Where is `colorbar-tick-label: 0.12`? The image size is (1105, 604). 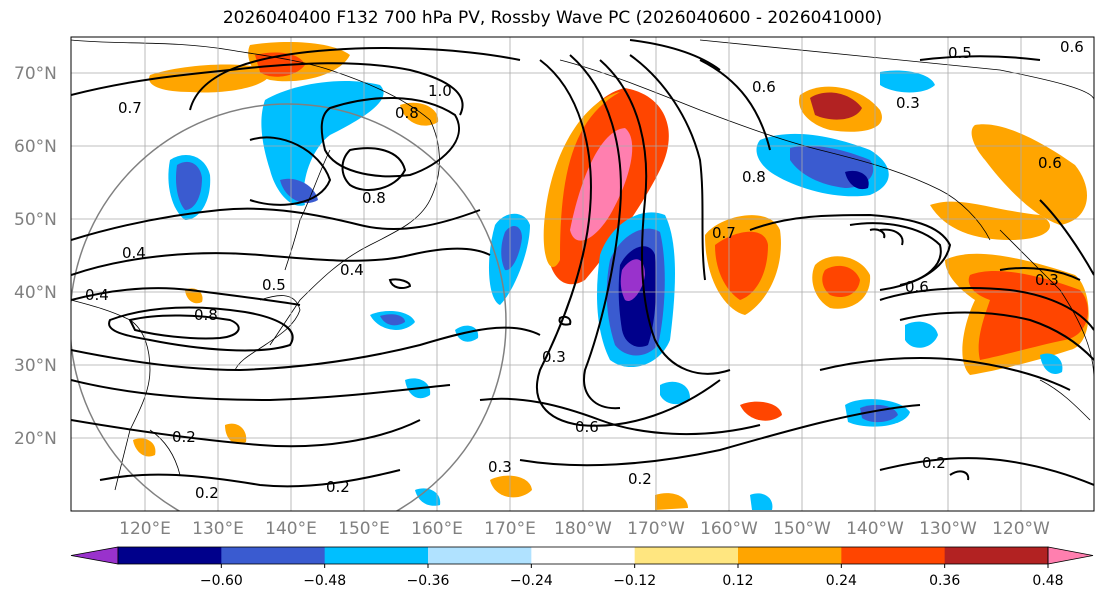
colorbar-tick-label: 0.12 is located at coordinates (737, 581).